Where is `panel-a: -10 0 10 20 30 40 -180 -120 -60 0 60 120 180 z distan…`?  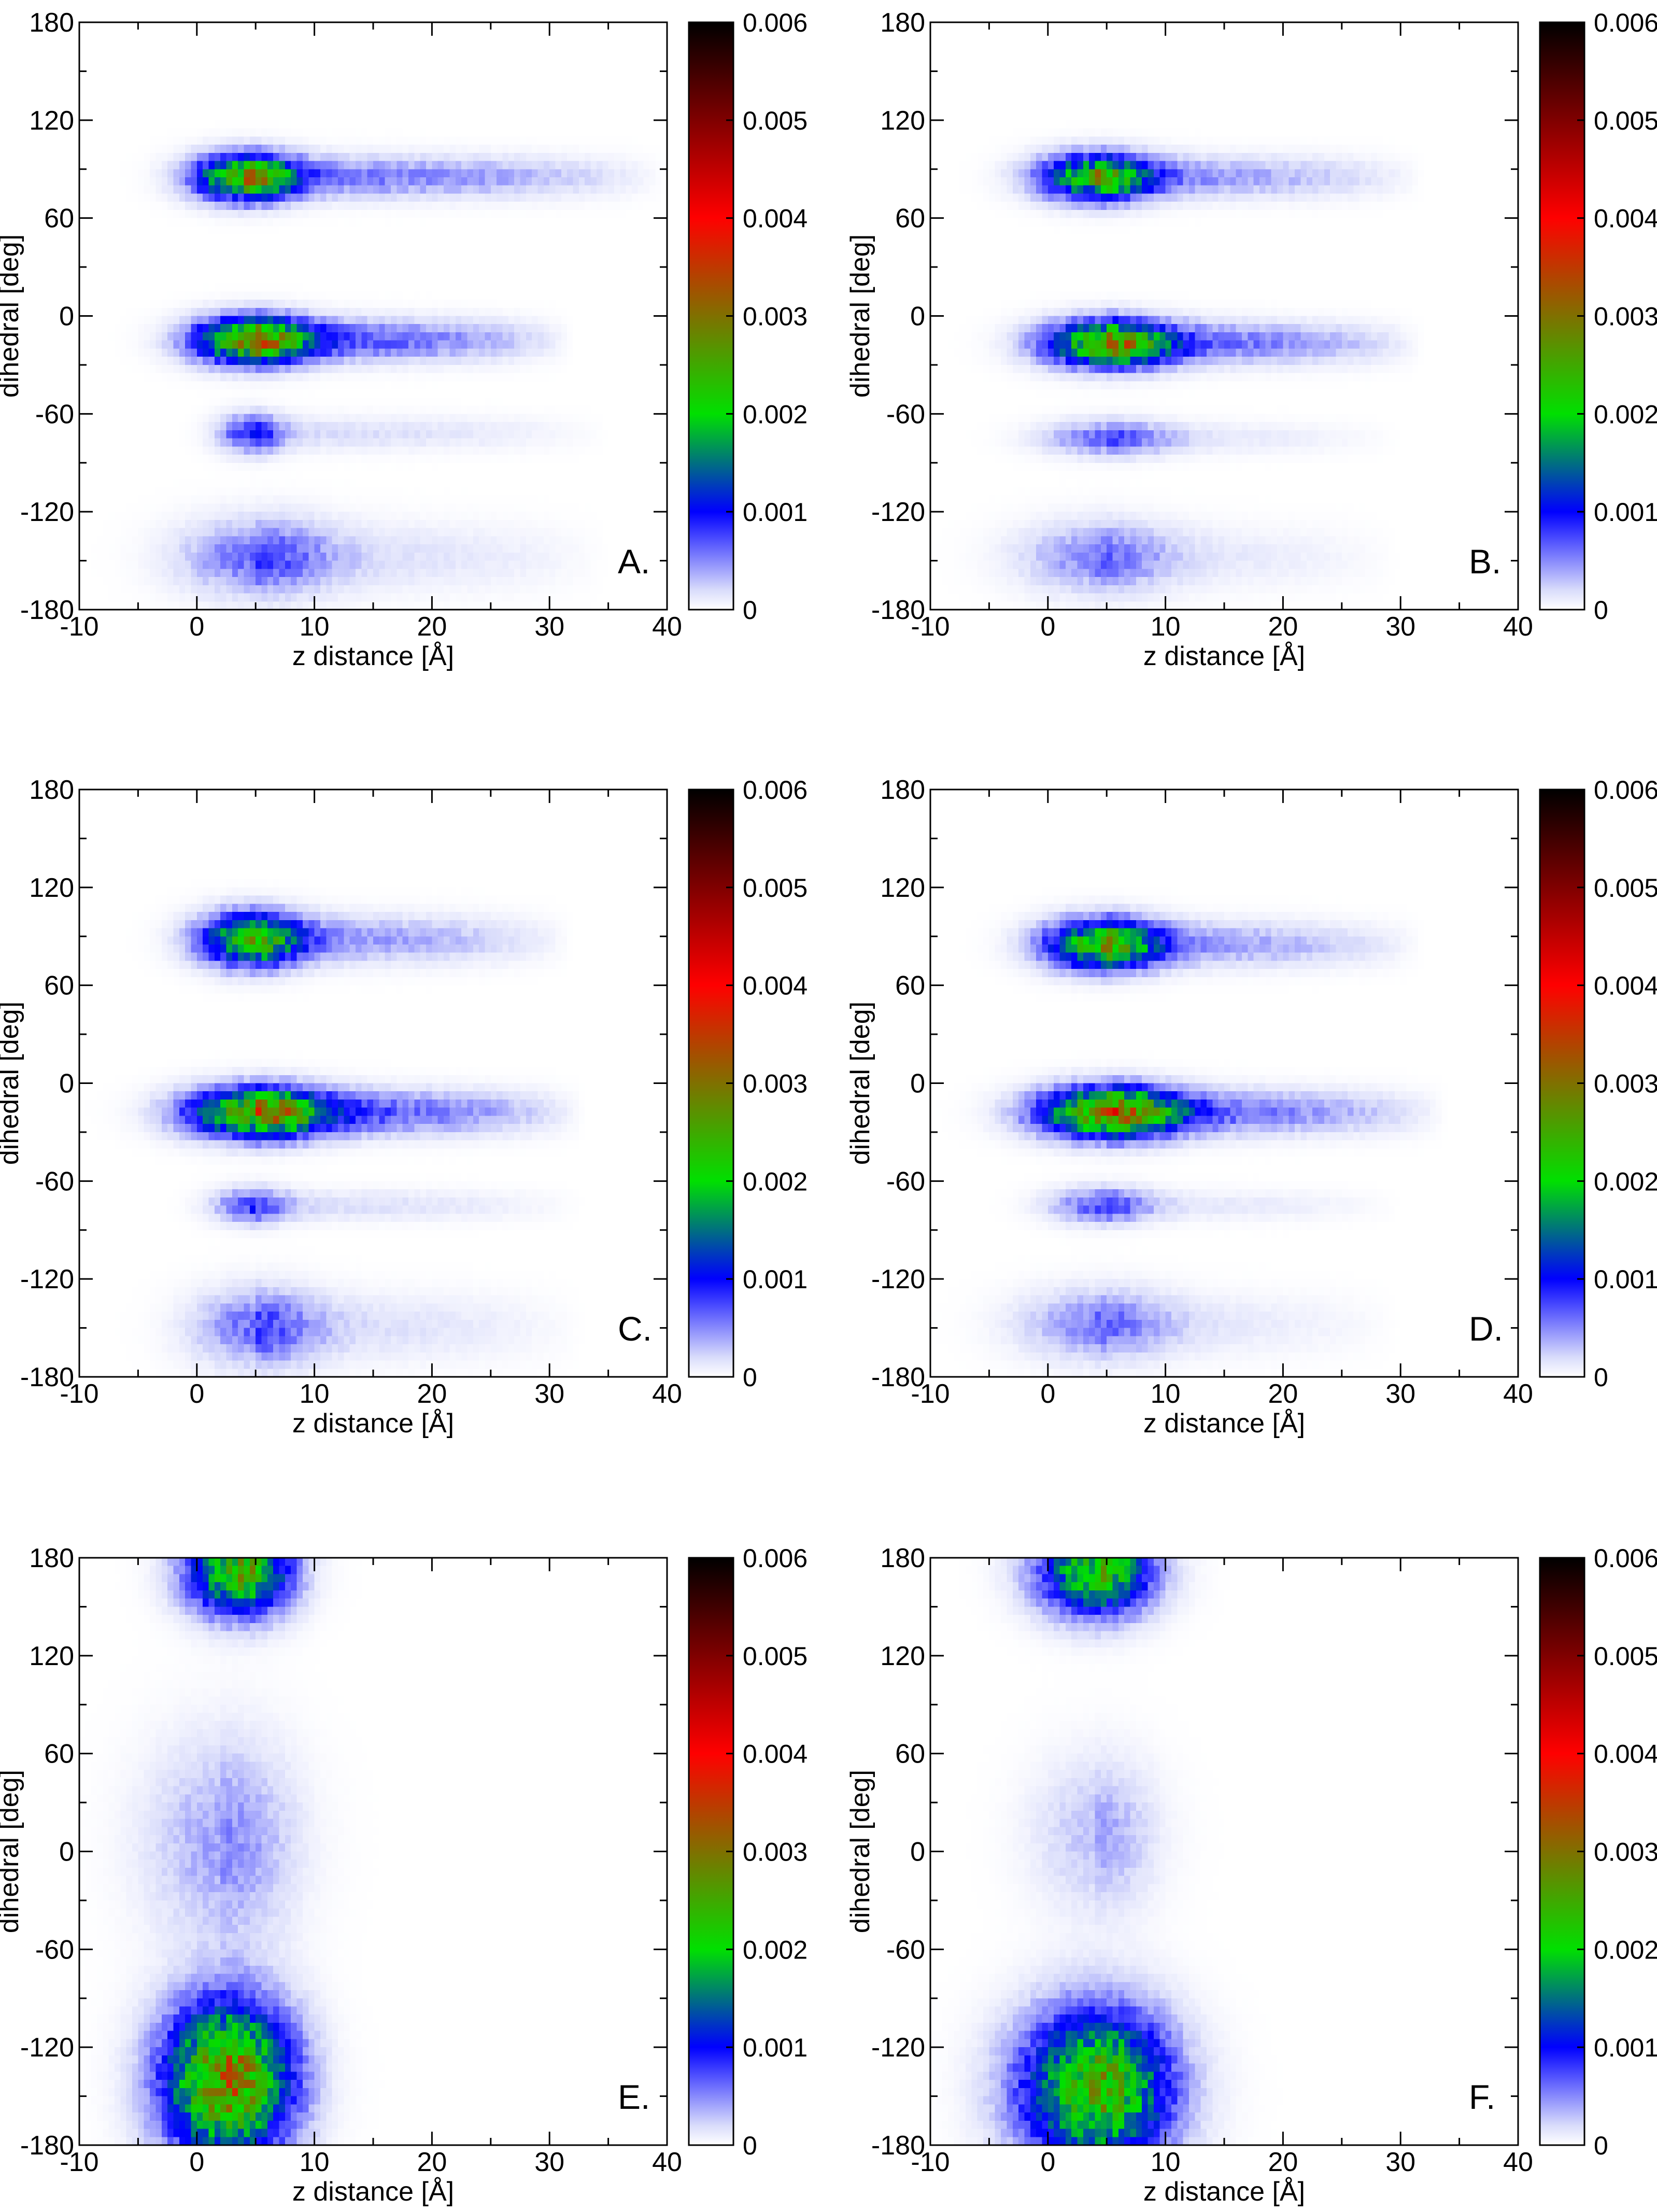
panel-a: -10 0 10 20 30 40 -180 -120 -60 0 60 120 180 z distan… is located at coordinates (404, 339).